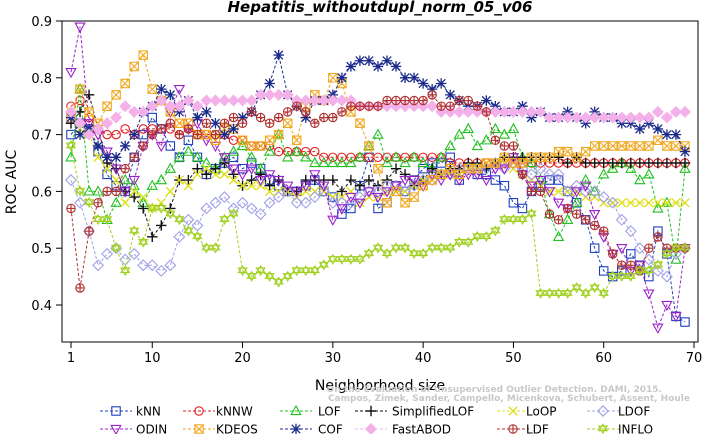  Describe the element at coordinates (41, 79) in the screenshot. I see `y-tick-label: 0.8` at that location.